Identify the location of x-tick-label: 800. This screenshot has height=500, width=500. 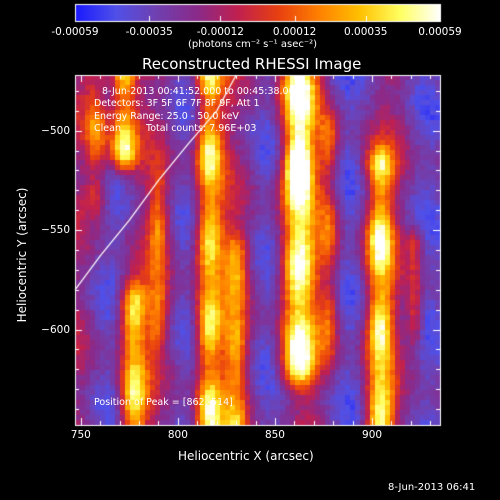
(177, 435).